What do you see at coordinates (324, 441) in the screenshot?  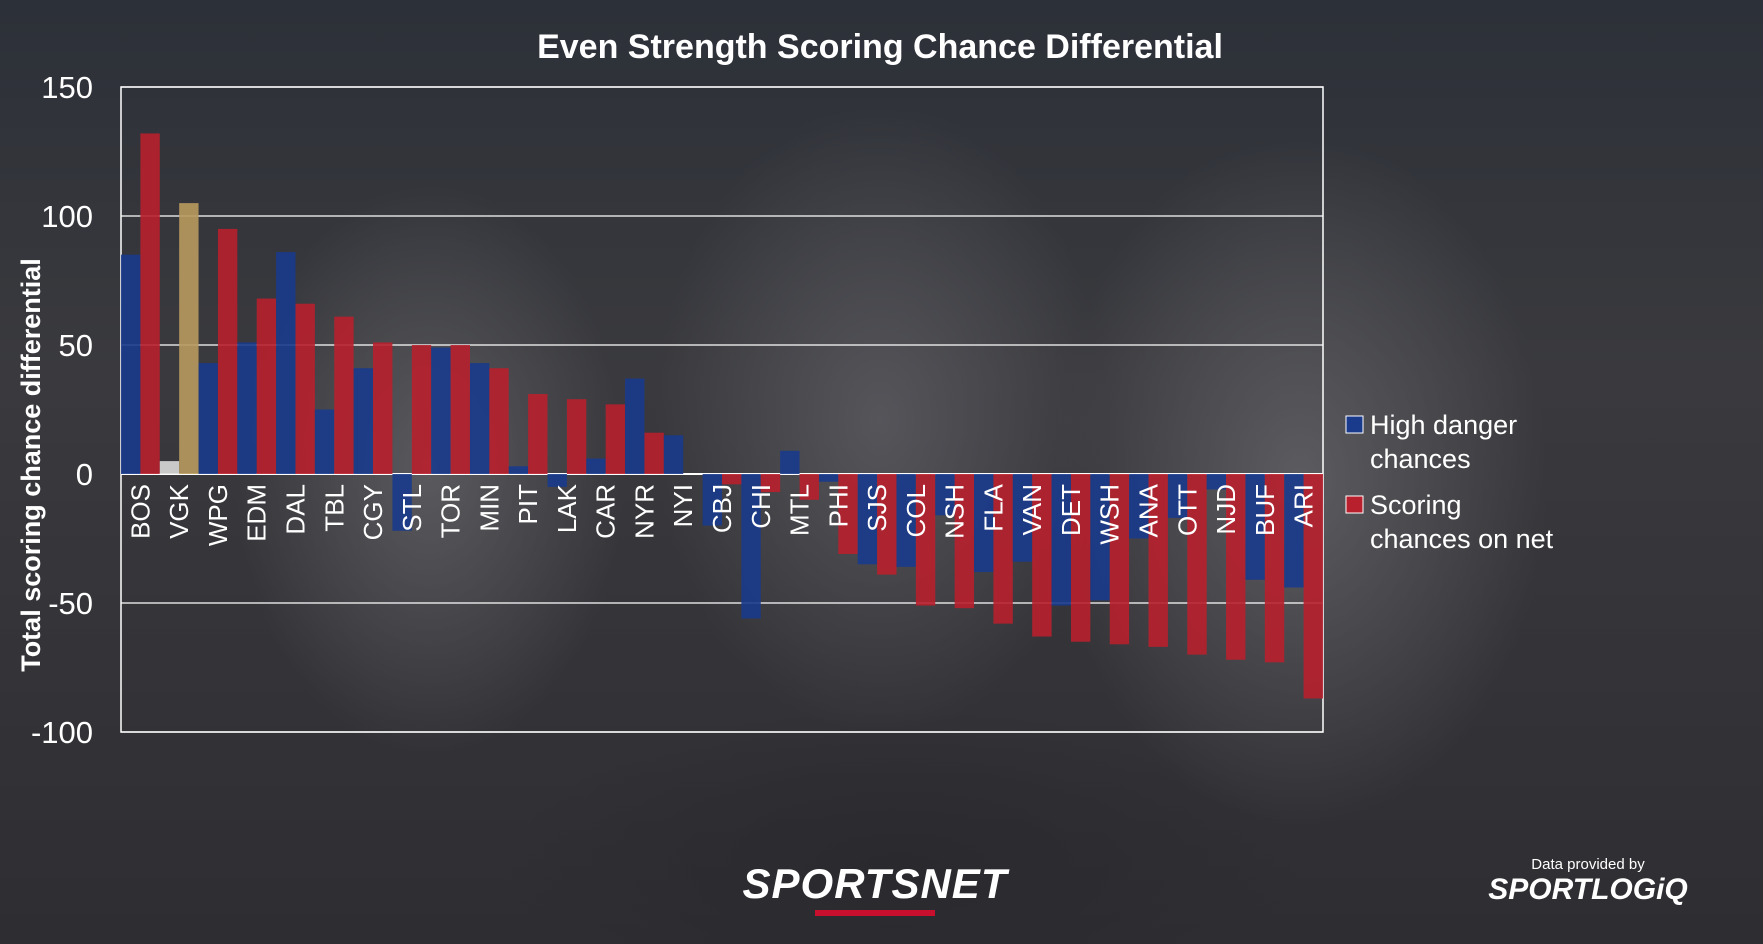 I see `bar-tbl-high-danger` at bounding box center [324, 441].